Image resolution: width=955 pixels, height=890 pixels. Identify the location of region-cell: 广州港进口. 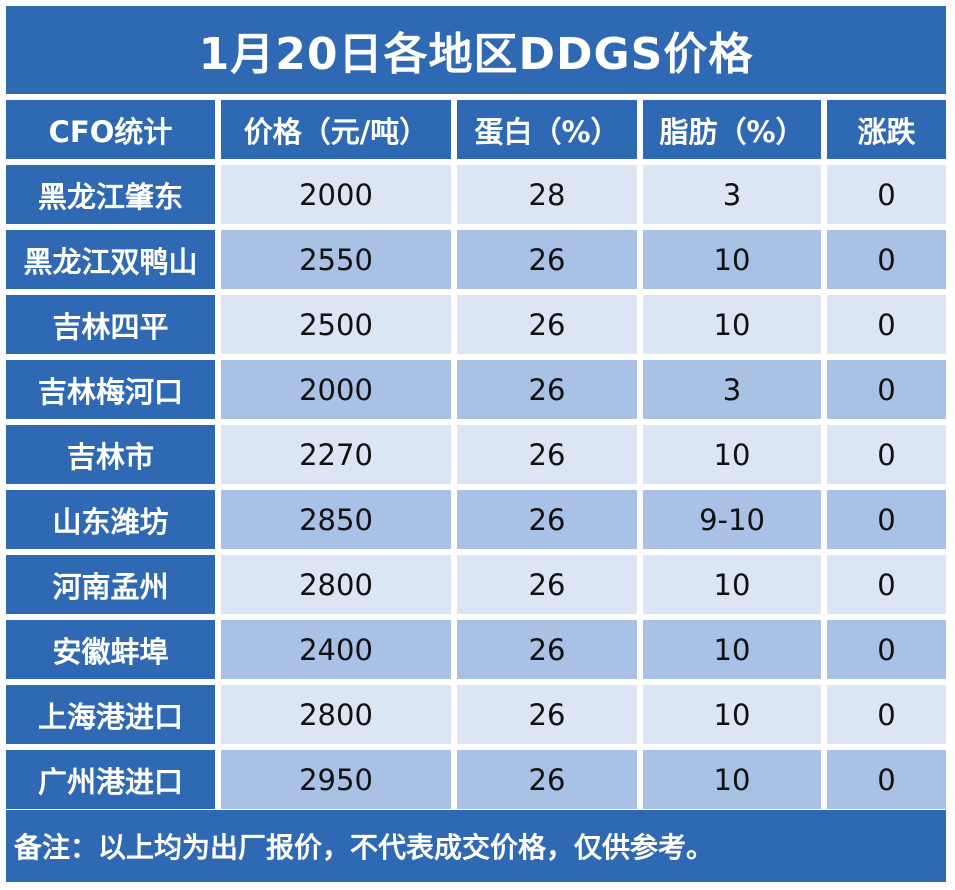
(110, 779).